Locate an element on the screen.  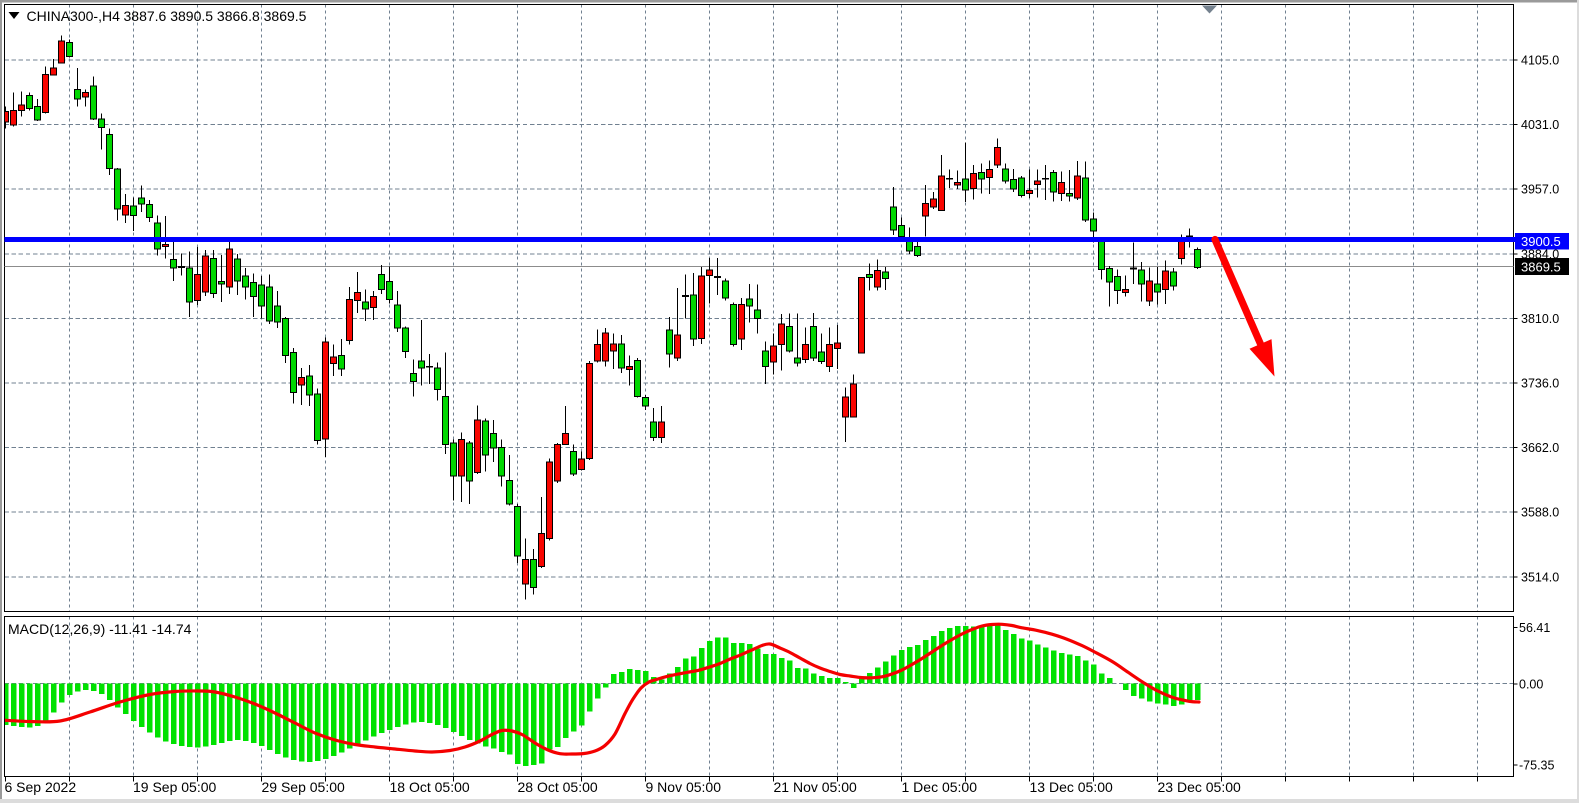
svg-text: 19 Sep 05:00 is located at coordinates (175, 787).